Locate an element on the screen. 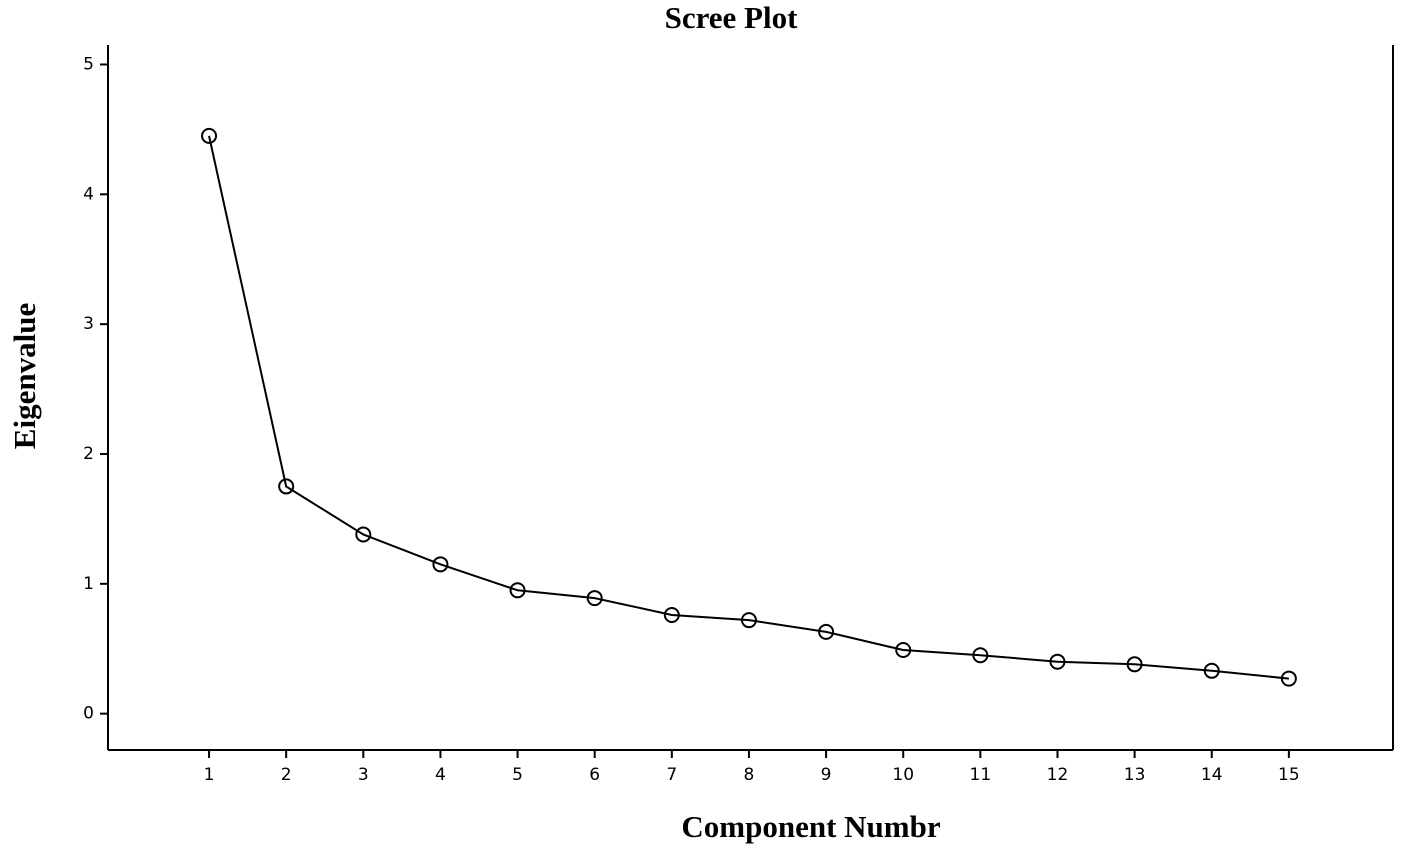 The width and height of the screenshot is (1418, 851). y-tick-label: 5 is located at coordinates (88, 64).